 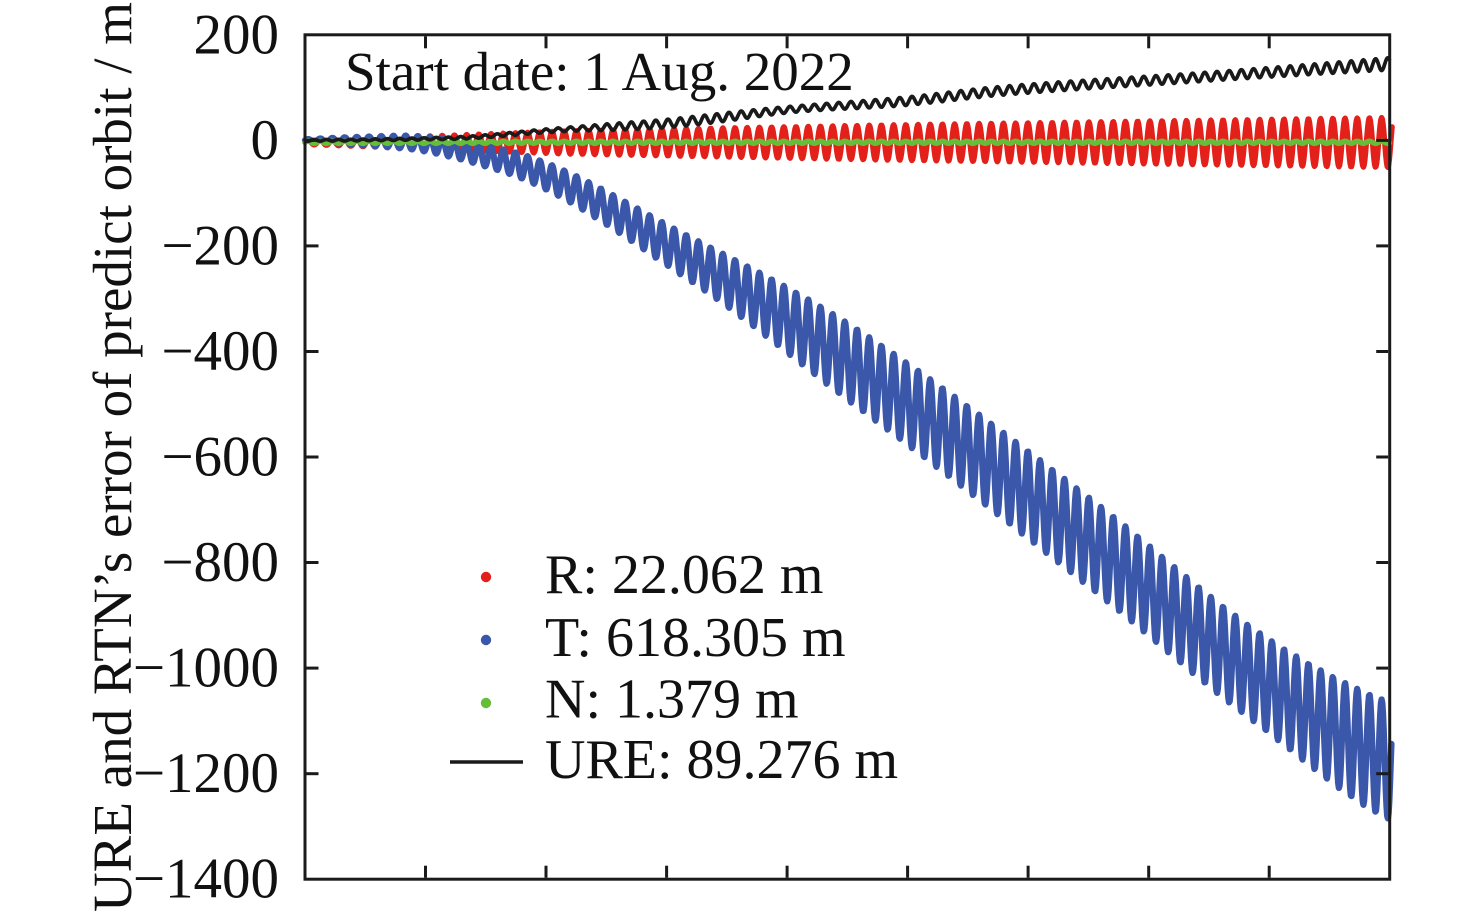 I want to click on svg-text: R: 22.062 m, so click(x=684, y=575).